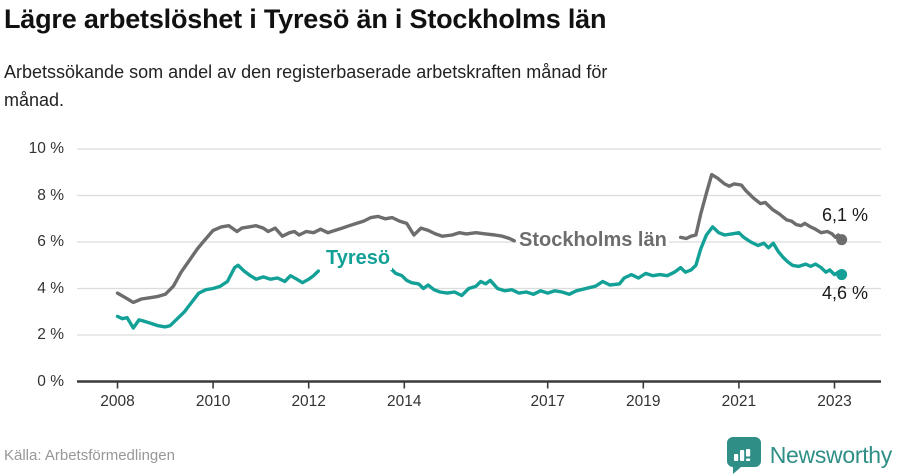 The height and width of the screenshot is (474, 900). Describe the element at coordinates (50, 241) in the screenshot. I see `y-axis-tick-label: 6 %` at that location.